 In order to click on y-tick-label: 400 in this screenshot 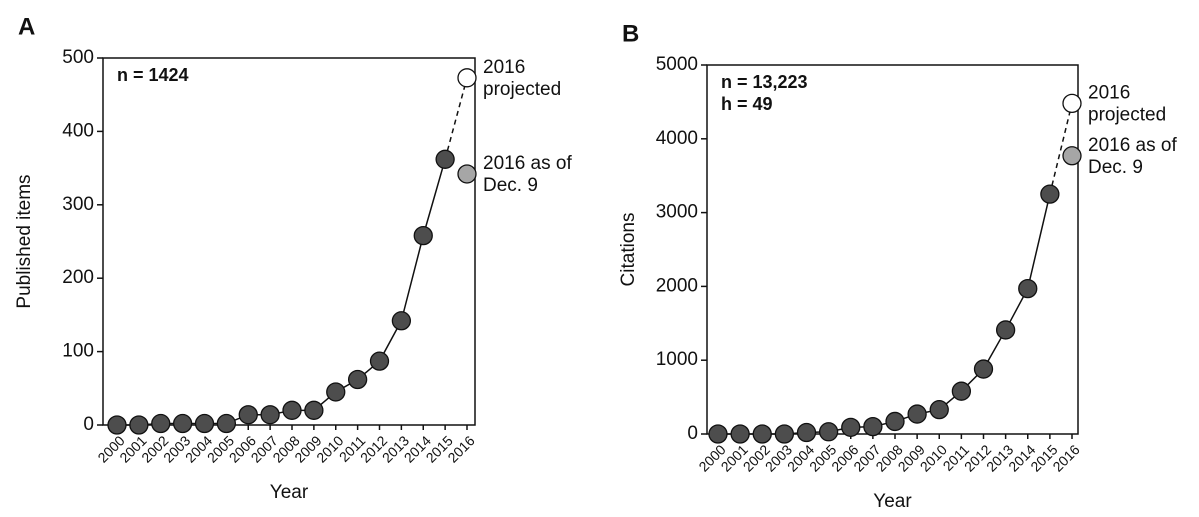, I will do `click(78, 130)`.